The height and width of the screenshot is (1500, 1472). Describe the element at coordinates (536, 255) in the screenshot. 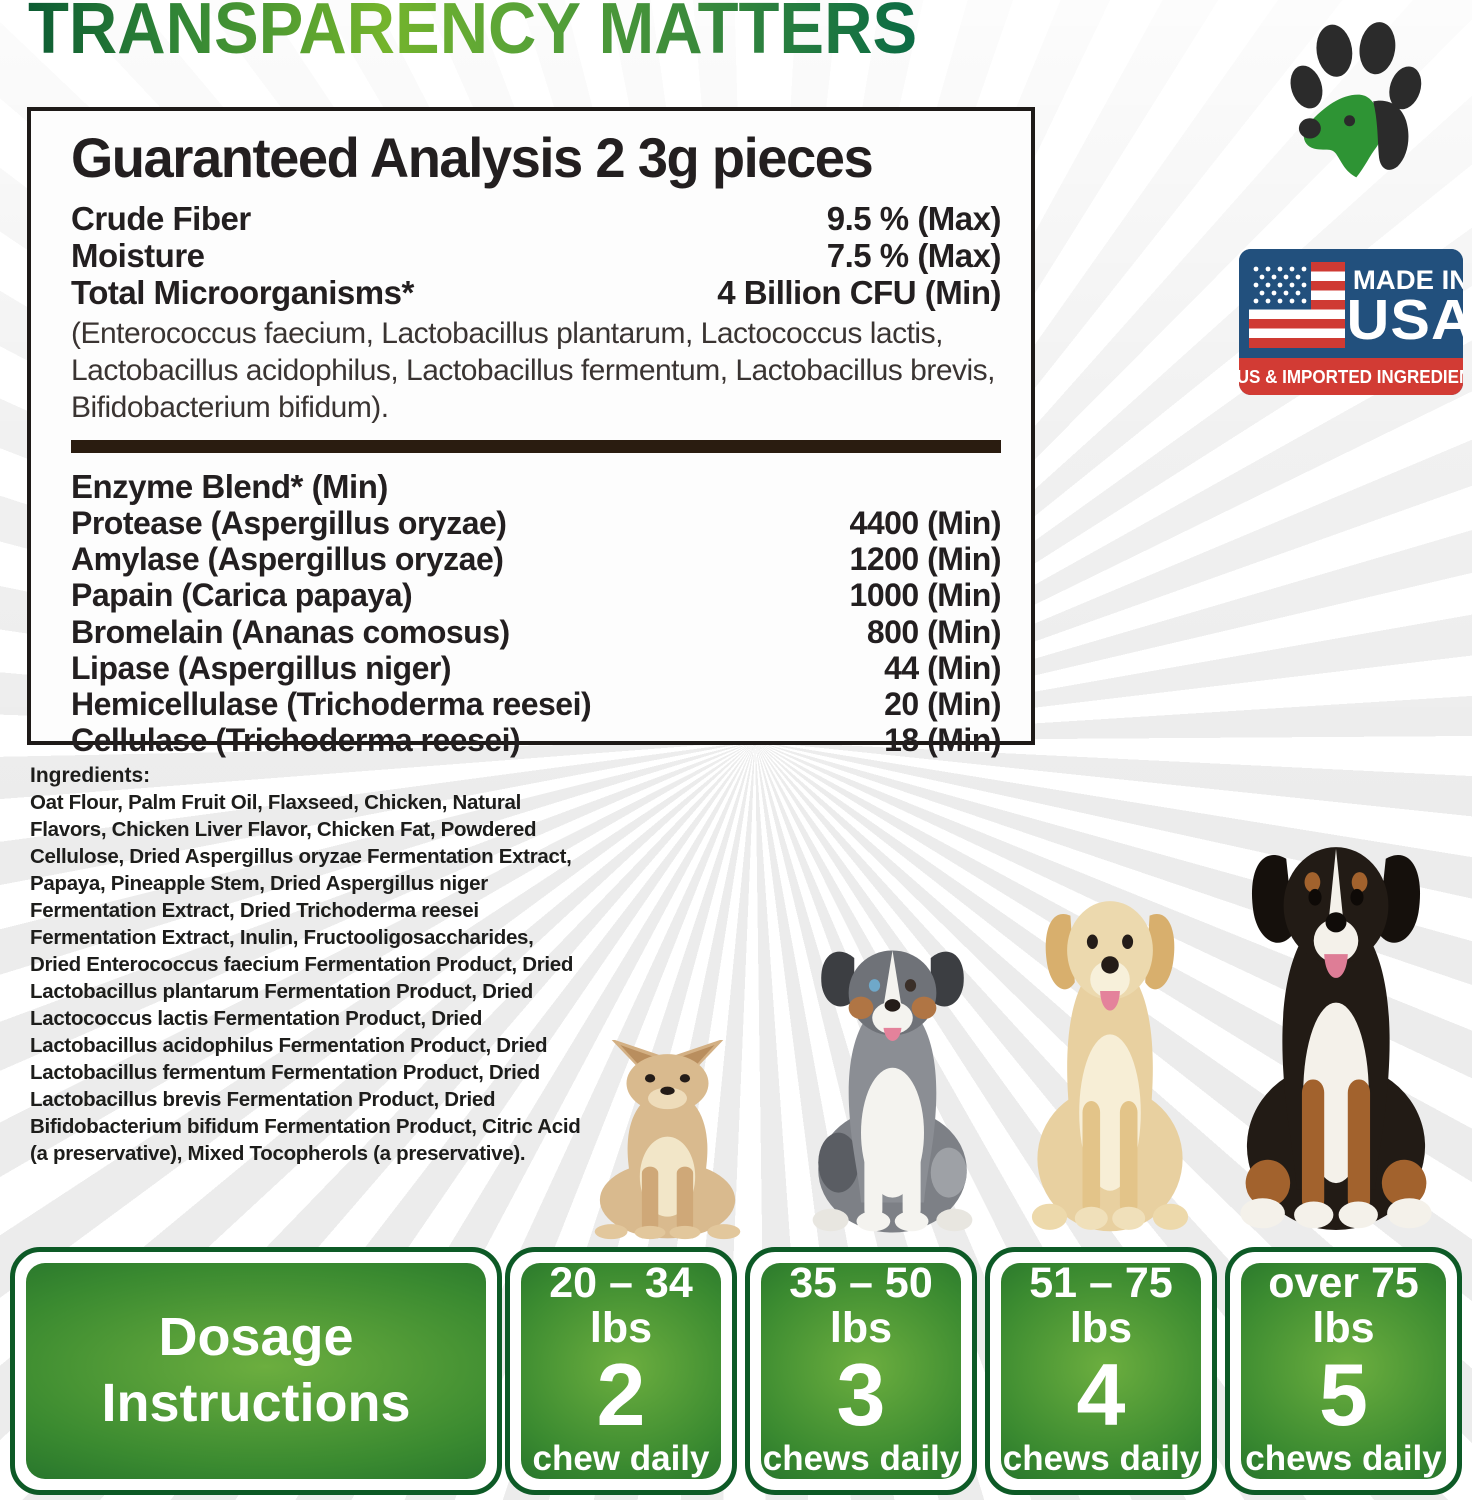

I see `analysis-row: Moisture 7.5 % (Max)` at that location.